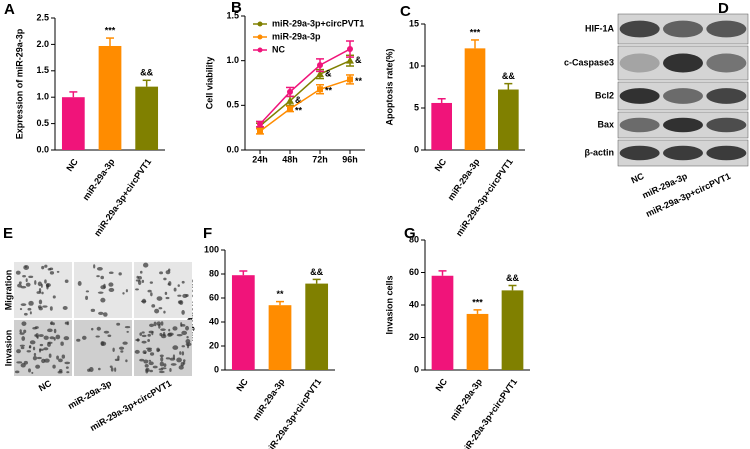 The height and width of the screenshot is (449, 750). I want to click on y-tick-label: 0, so click(216, 369).